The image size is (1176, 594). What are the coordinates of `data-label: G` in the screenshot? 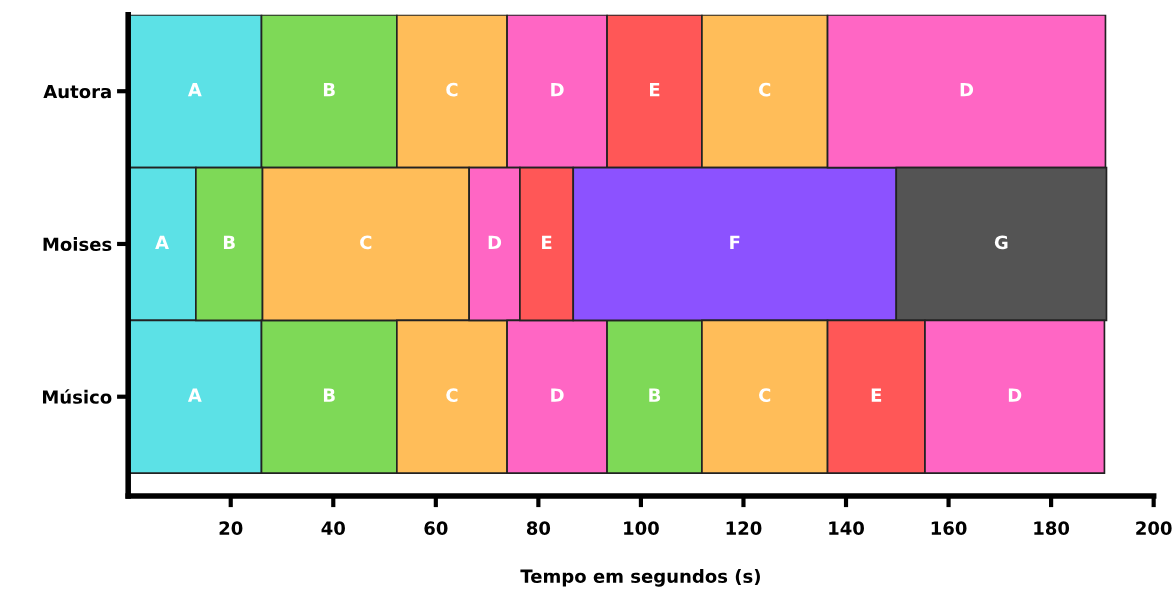 It's located at (1001, 242).